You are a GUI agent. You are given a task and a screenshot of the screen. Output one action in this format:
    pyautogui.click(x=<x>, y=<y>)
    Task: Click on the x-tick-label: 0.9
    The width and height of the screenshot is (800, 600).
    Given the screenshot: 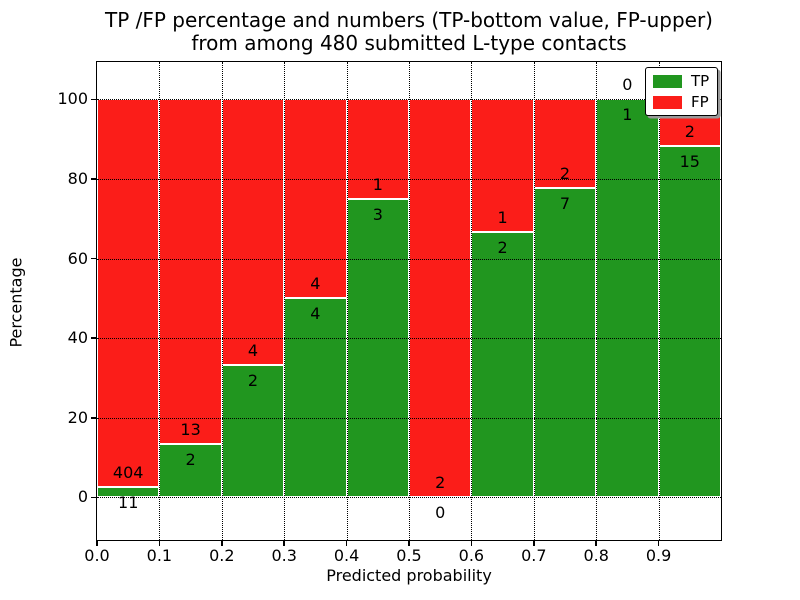 What is the action you would take?
    pyautogui.click(x=658, y=555)
    